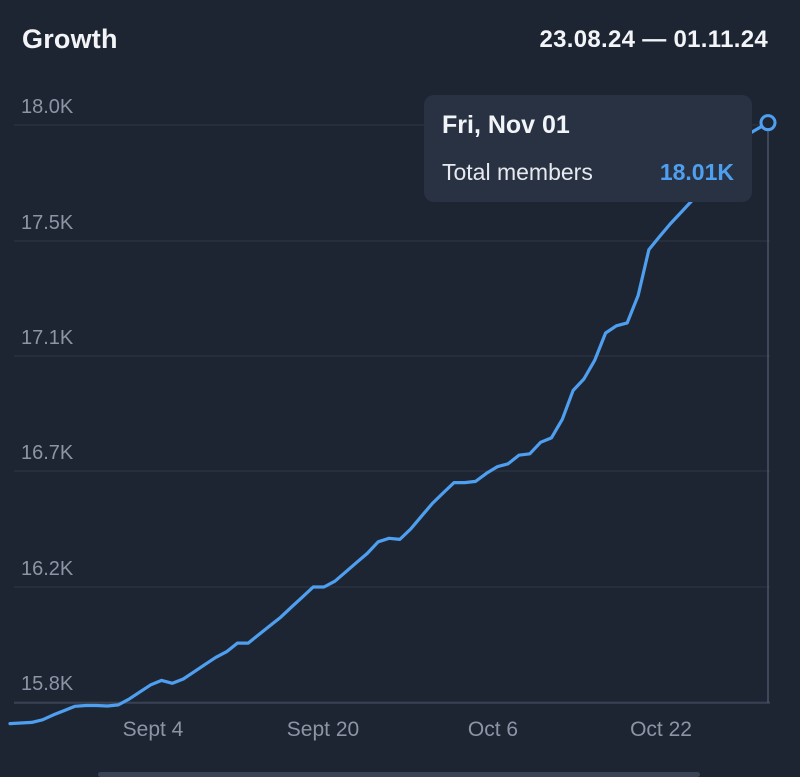 The width and height of the screenshot is (800, 777). I want to click on y-tick-label: 17.1K, so click(47, 338).